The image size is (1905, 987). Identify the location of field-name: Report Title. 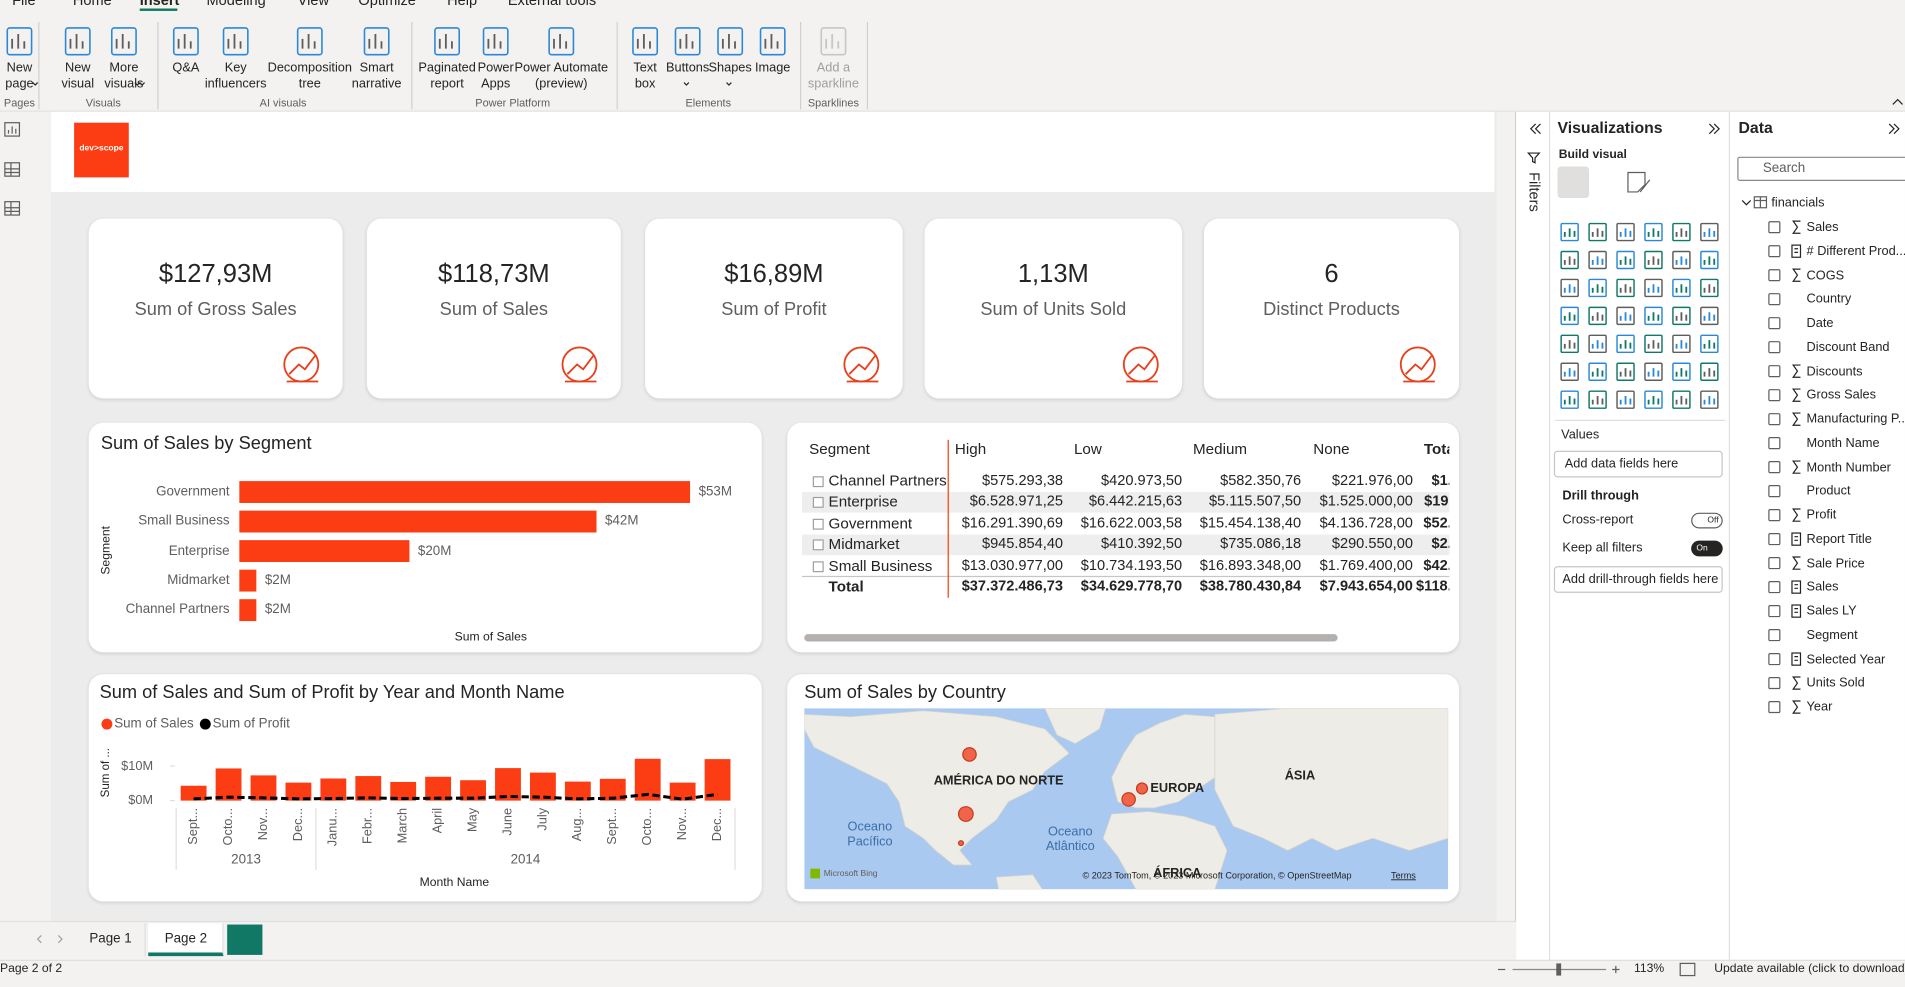
(1839, 539).